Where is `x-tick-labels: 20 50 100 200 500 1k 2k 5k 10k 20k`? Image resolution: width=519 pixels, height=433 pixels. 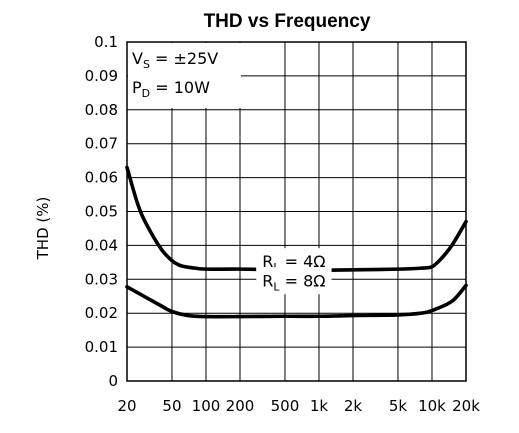
x-tick-labels: 20 50 100 200 500 1k 2k 5k 10k 20k is located at coordinates (298, 406).